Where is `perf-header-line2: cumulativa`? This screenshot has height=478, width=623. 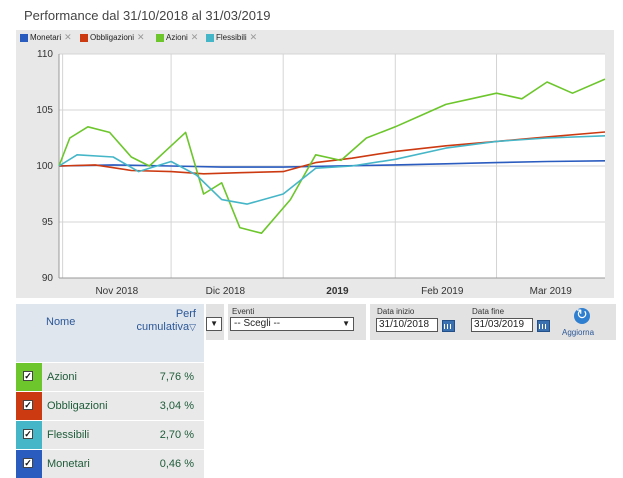 perf-header-line2: cumulativa is located at coordinates (163, 327).